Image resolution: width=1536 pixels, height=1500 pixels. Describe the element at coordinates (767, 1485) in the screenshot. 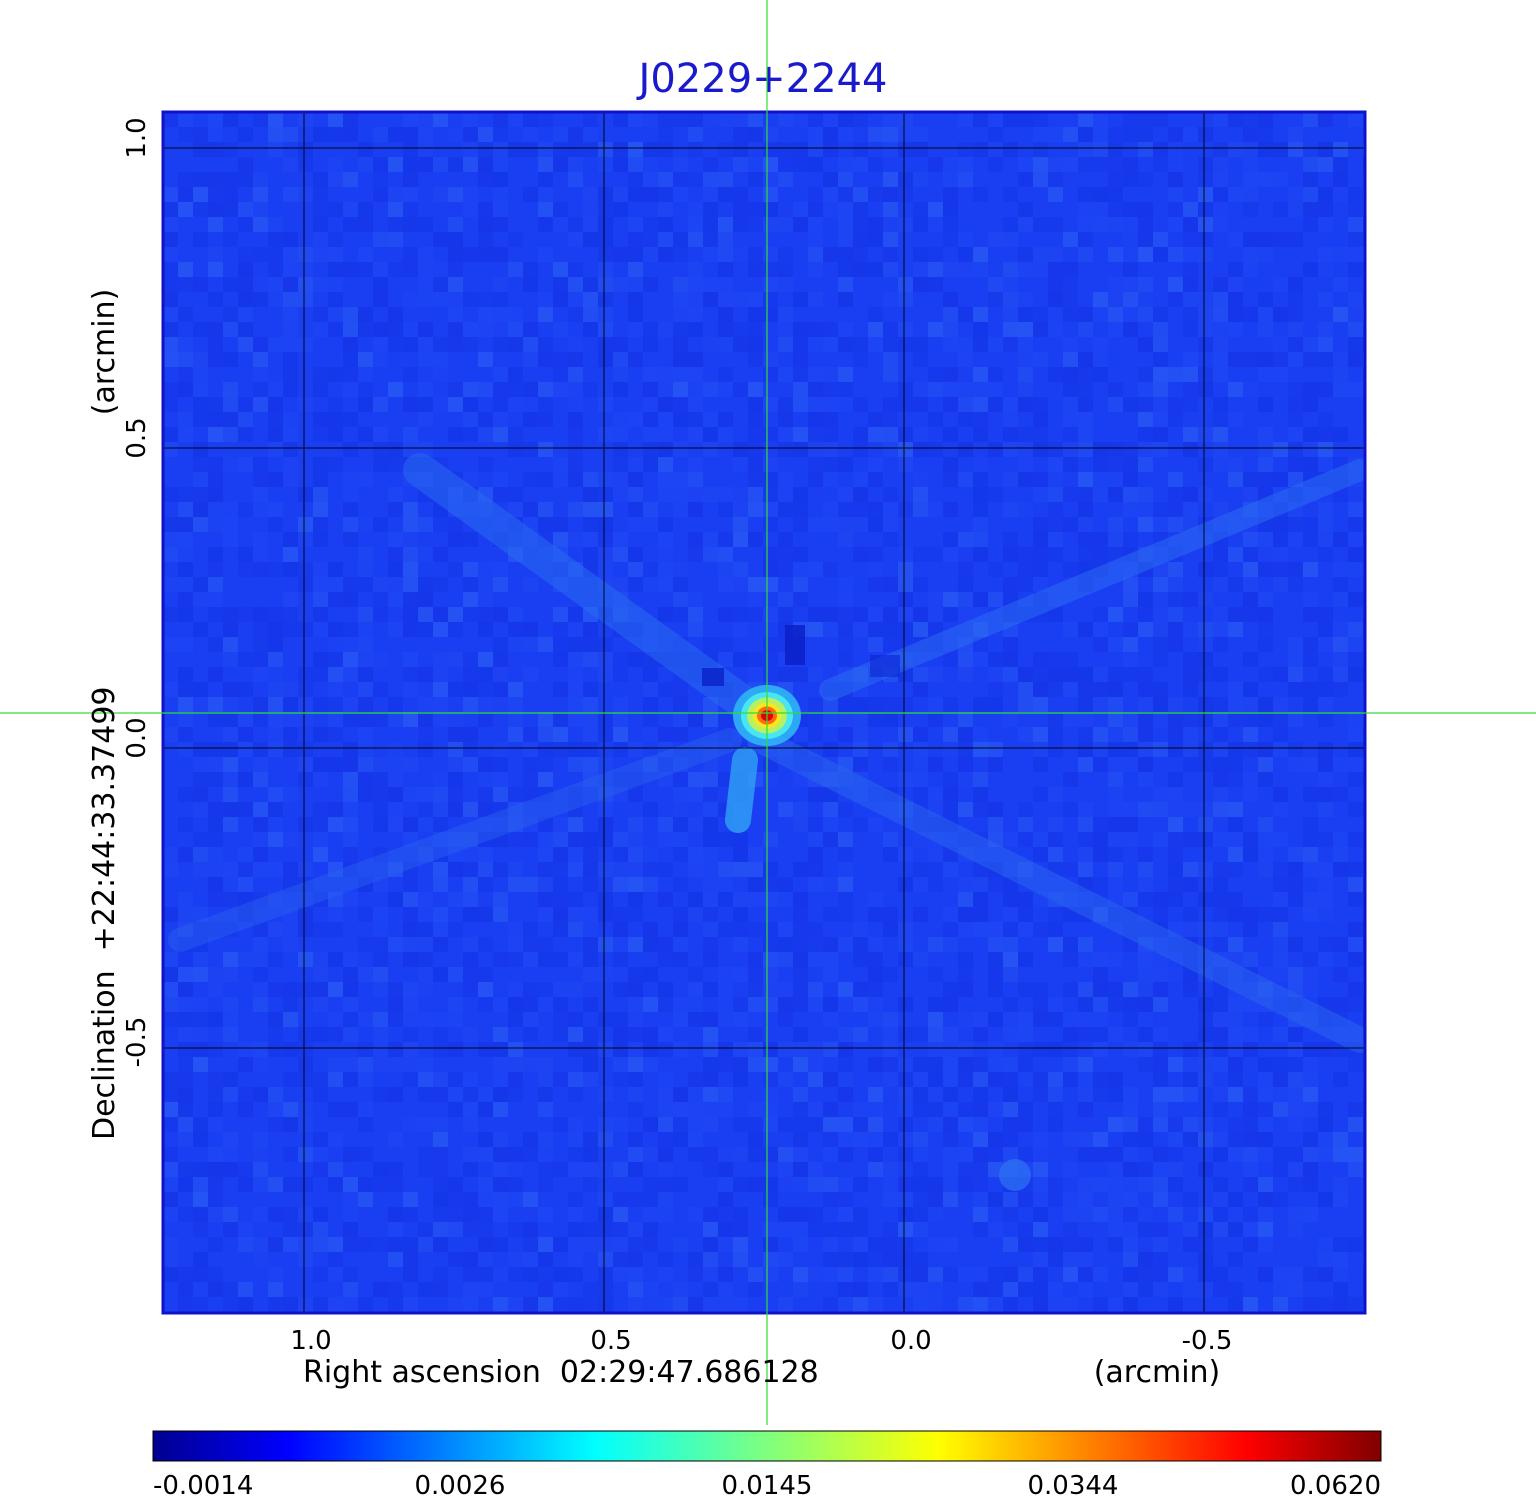

I see `colorbar-tick-labels: -0.0014 0.0026 0.0145 0.0344 0.0620` at that location.